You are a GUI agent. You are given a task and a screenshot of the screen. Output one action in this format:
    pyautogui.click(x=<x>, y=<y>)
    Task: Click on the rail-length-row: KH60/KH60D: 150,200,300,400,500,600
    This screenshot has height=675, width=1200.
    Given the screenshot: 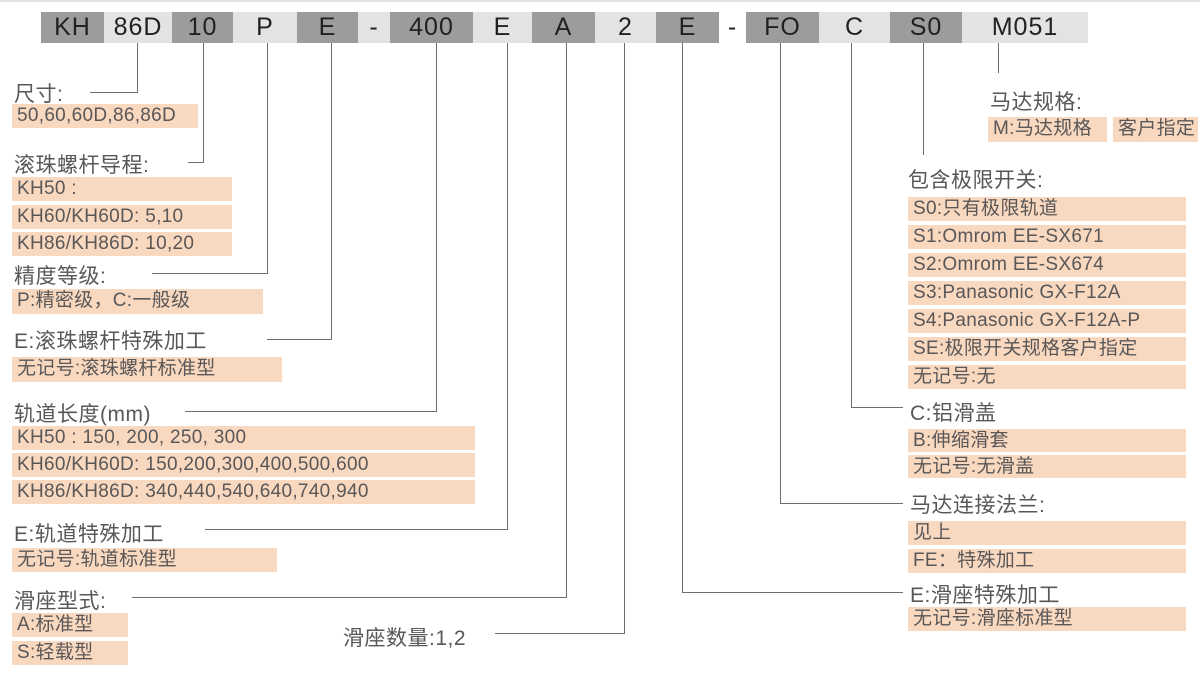 What is the action you would take?
    pyautogui.click(x=243, y=465)
    